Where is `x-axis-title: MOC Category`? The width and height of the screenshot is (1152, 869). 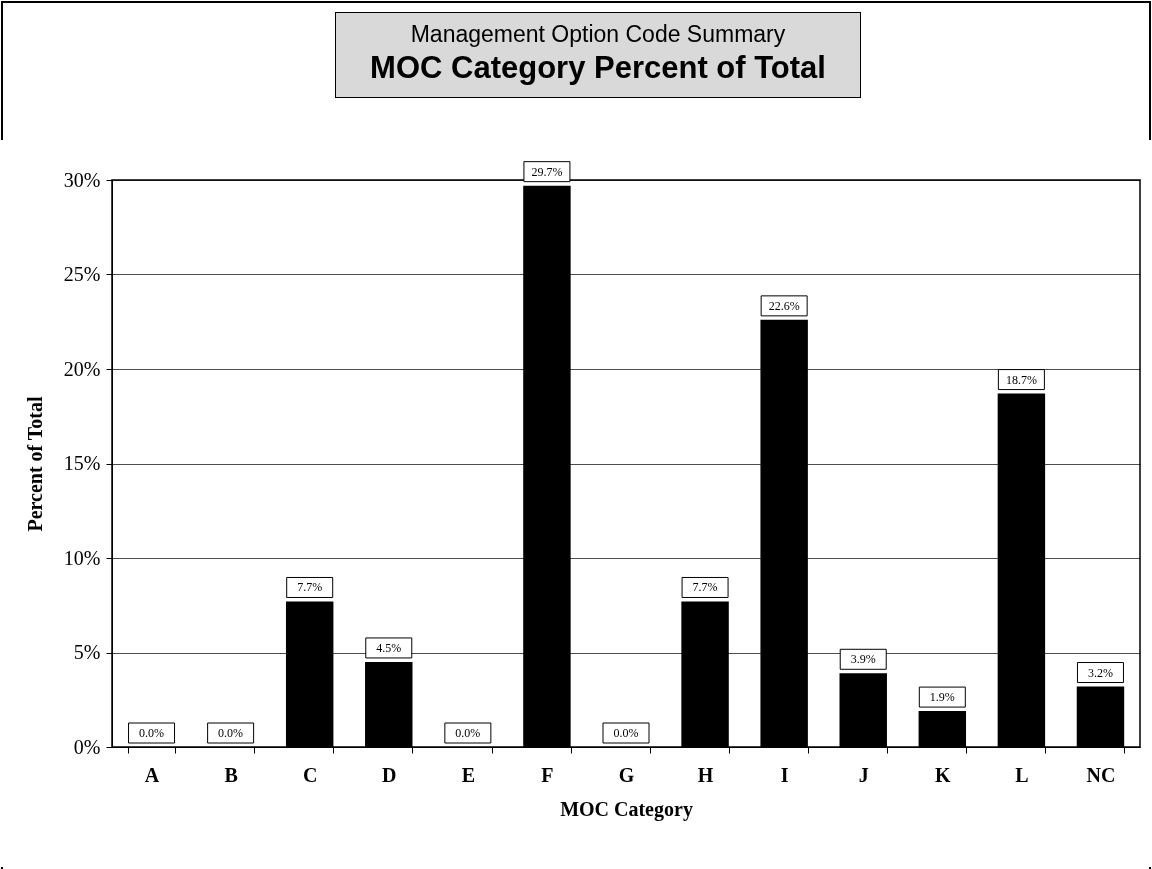 x-axis-title: MOC Category is located at coordinates (626, 809).